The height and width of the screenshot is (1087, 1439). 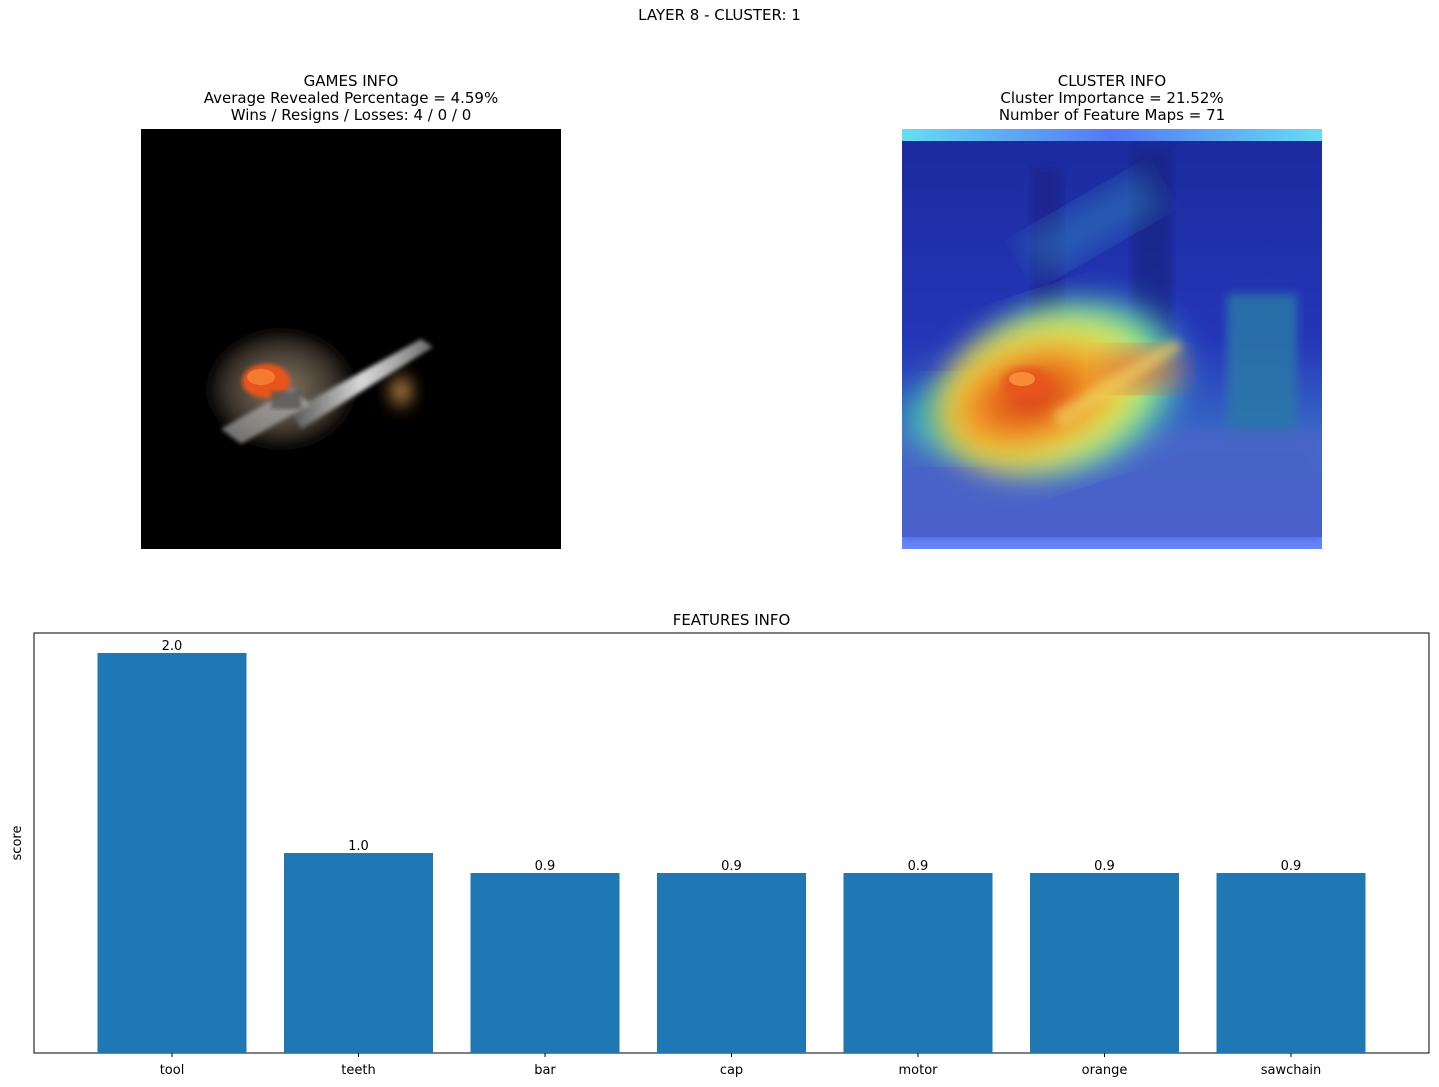 I want to click on games-info-revealed-percentage: Average Revealed Percentage = 4.59%, so click(x=351, y=98).